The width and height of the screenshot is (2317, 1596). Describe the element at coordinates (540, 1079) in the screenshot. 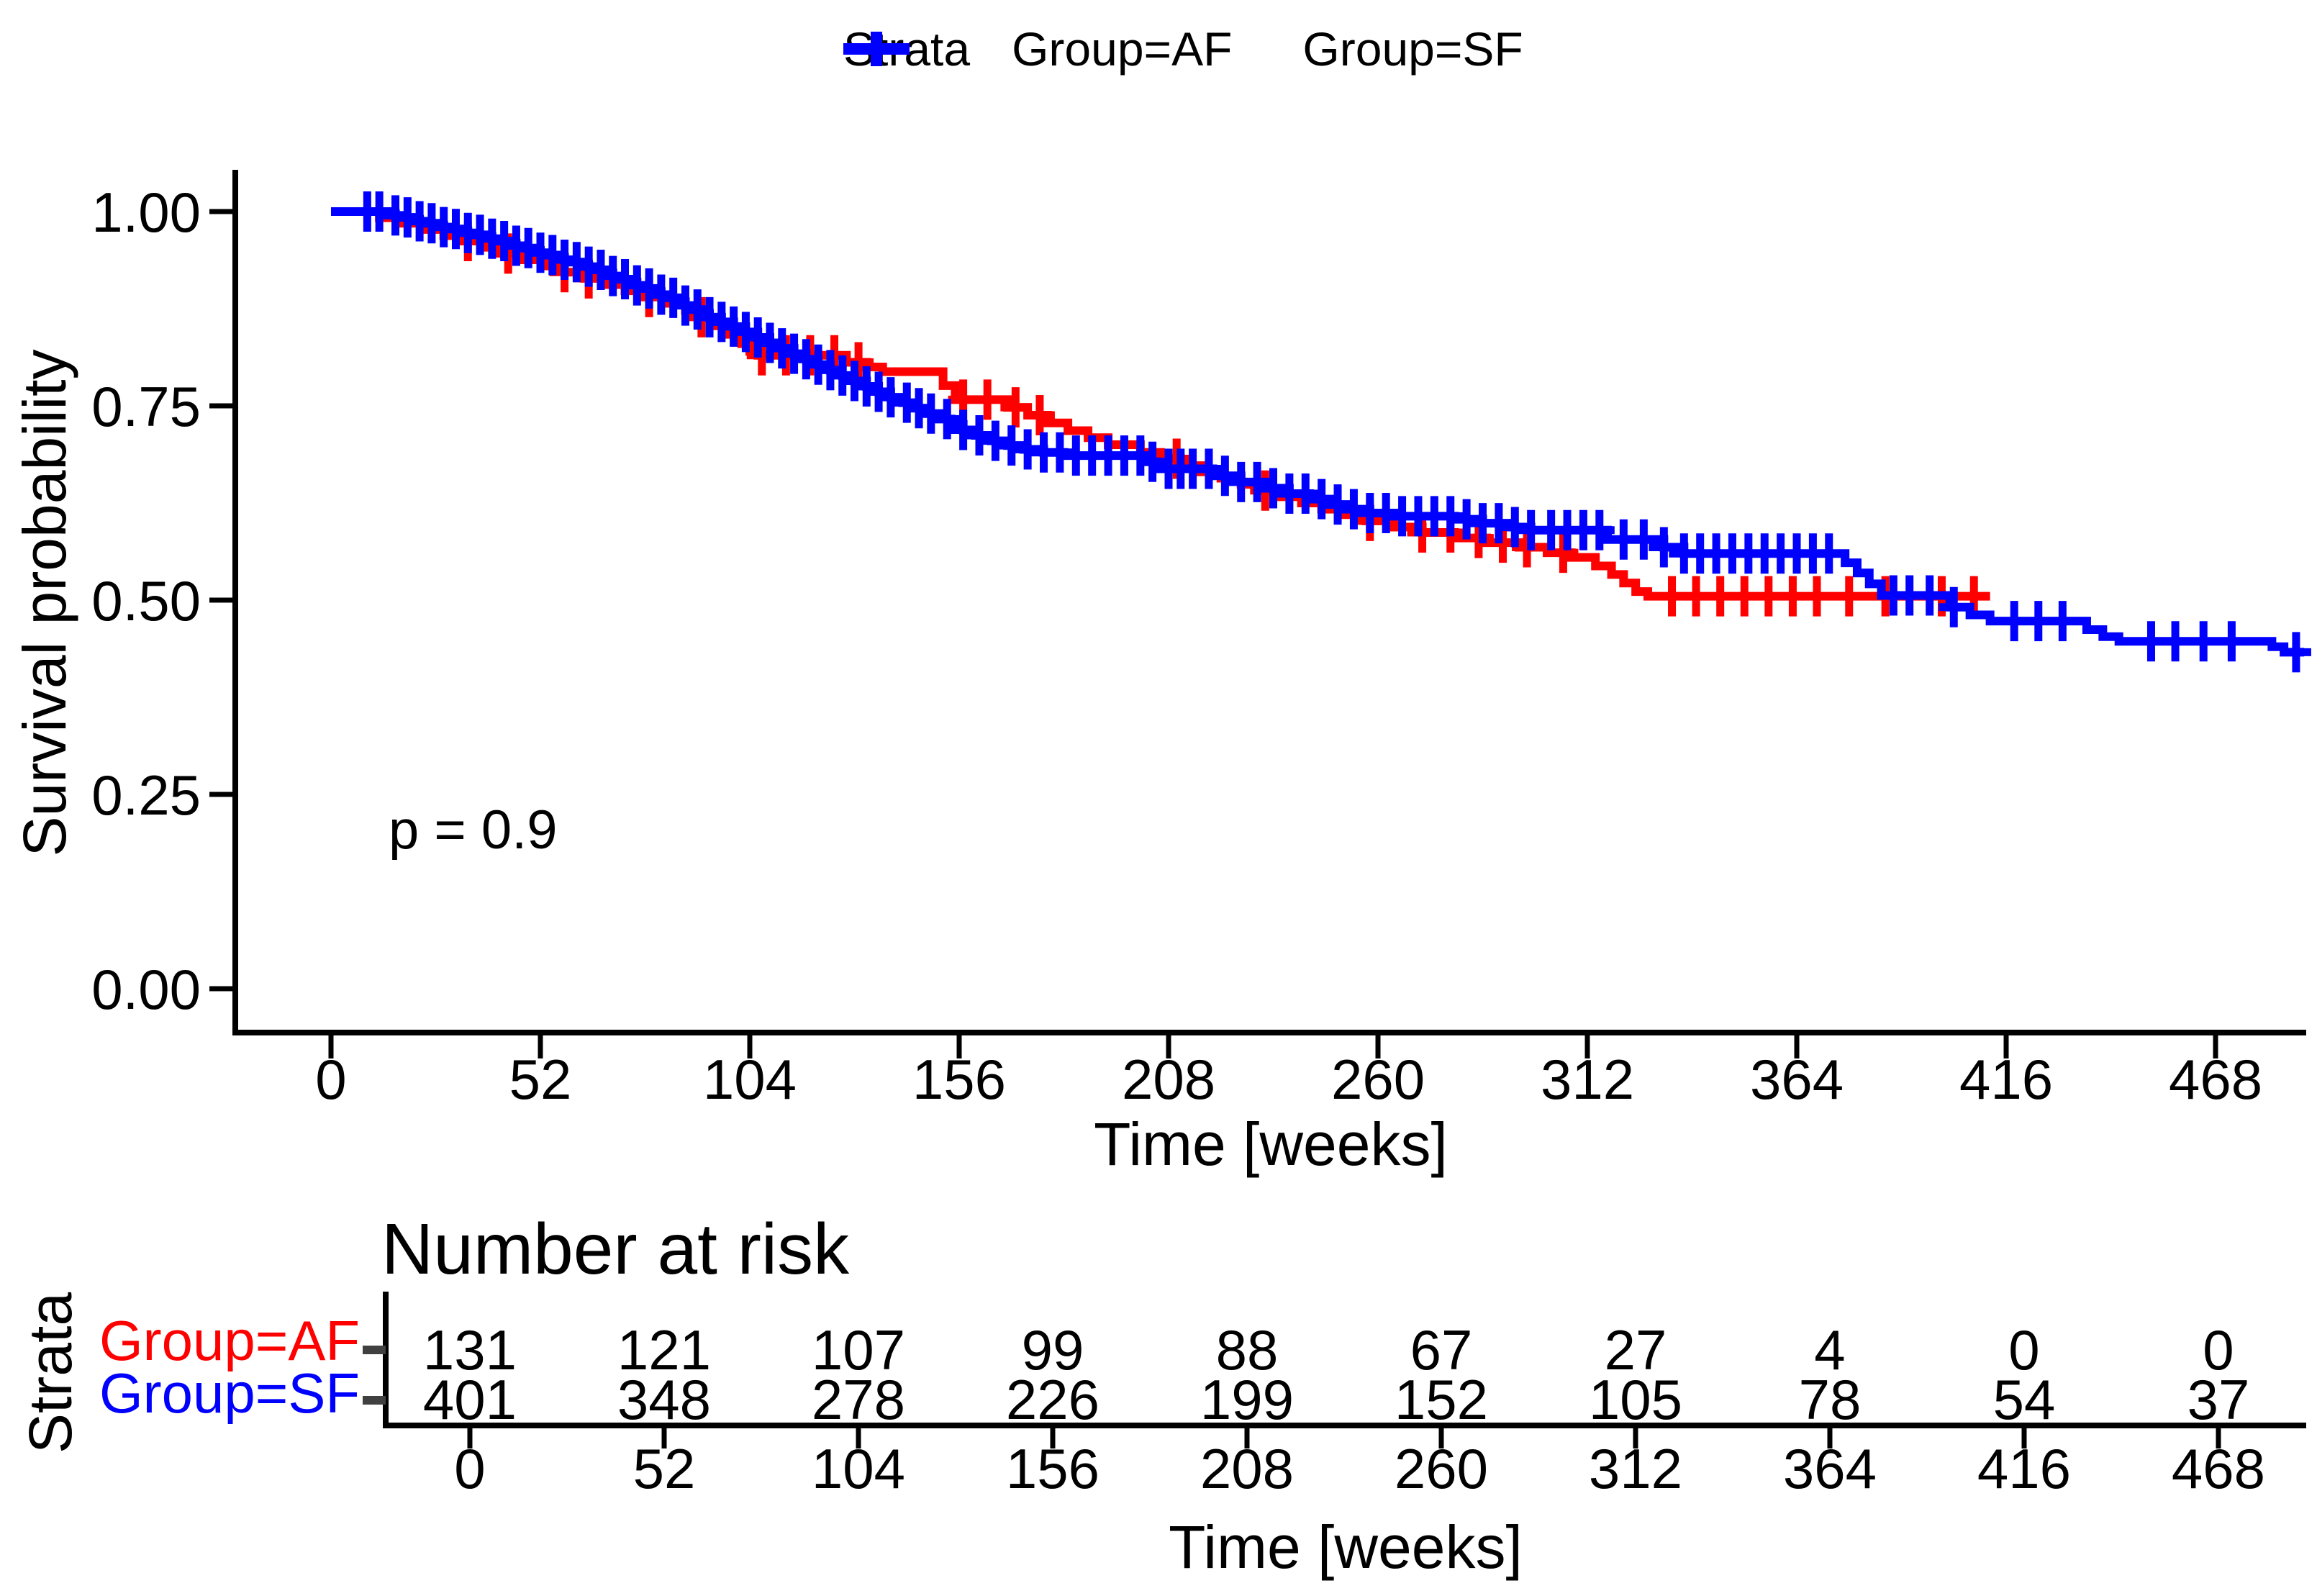

I see `x-tick-label: 52` at that location.